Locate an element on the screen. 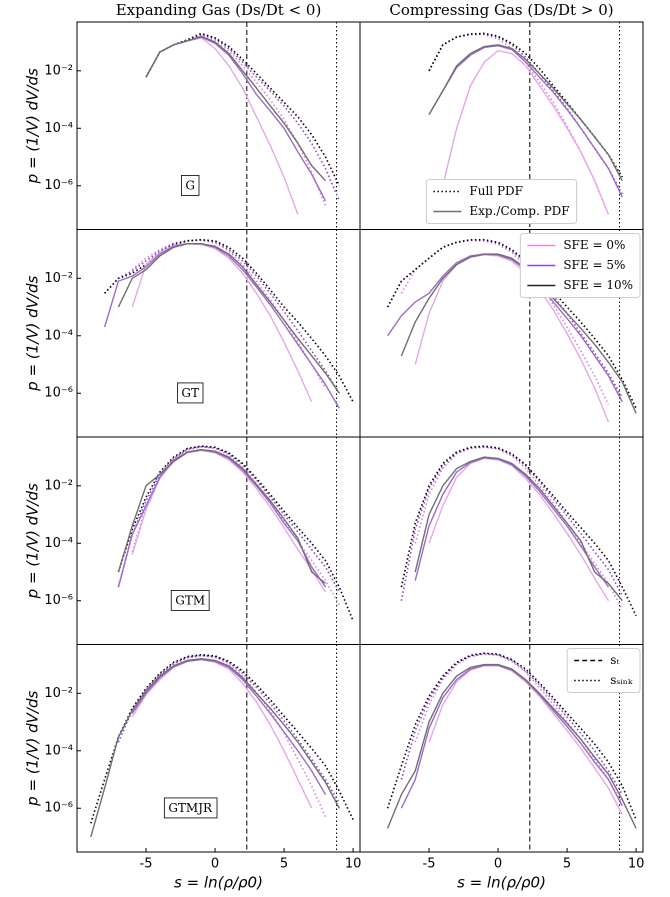 The width and height of the screenshot is (670, 897). legend-label: sₜ is located at coordinates (614, 660).